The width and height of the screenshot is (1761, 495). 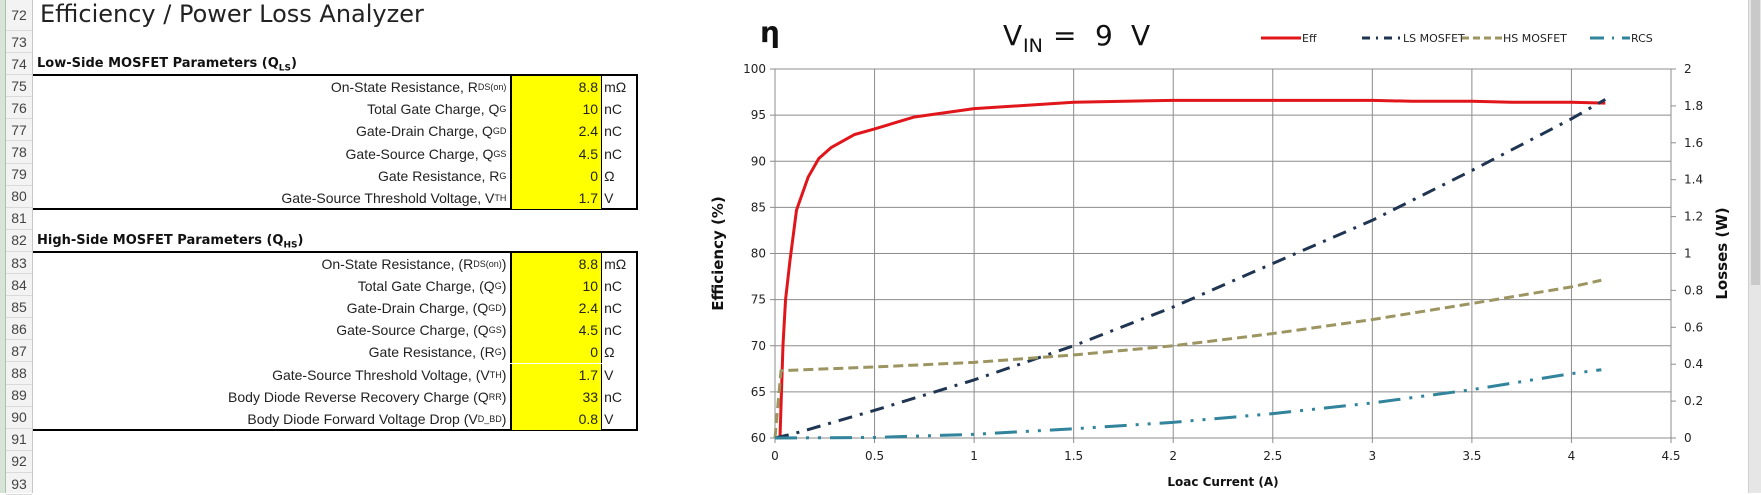 What do you see at coordinates (273, 87) in the screenshot?
I see `parameter-label: On-State Resistance, R DS(on)` at bounding box center [273, 87].